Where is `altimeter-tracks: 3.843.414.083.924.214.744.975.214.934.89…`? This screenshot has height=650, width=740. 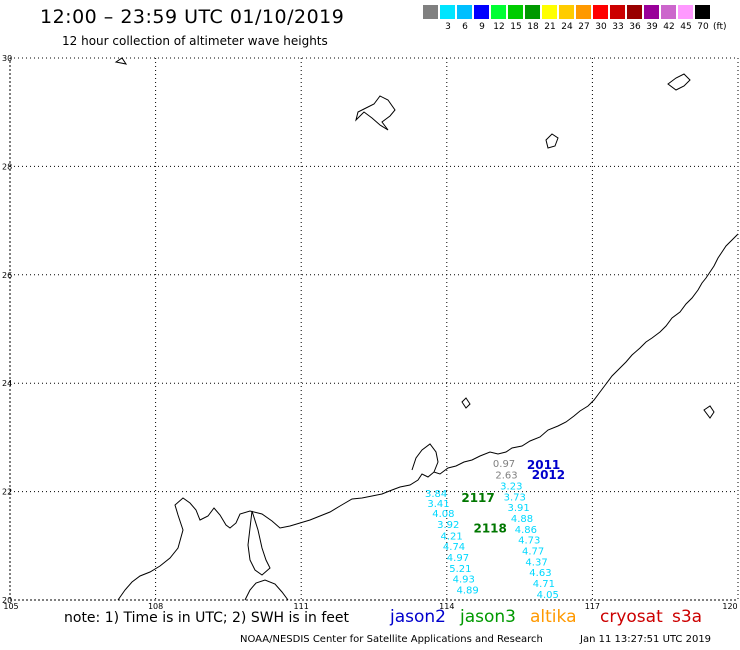 altimeter-tracks: 3.843.414.083.924.214.744.975.214.934.89… is located at coordinates (495, 529).